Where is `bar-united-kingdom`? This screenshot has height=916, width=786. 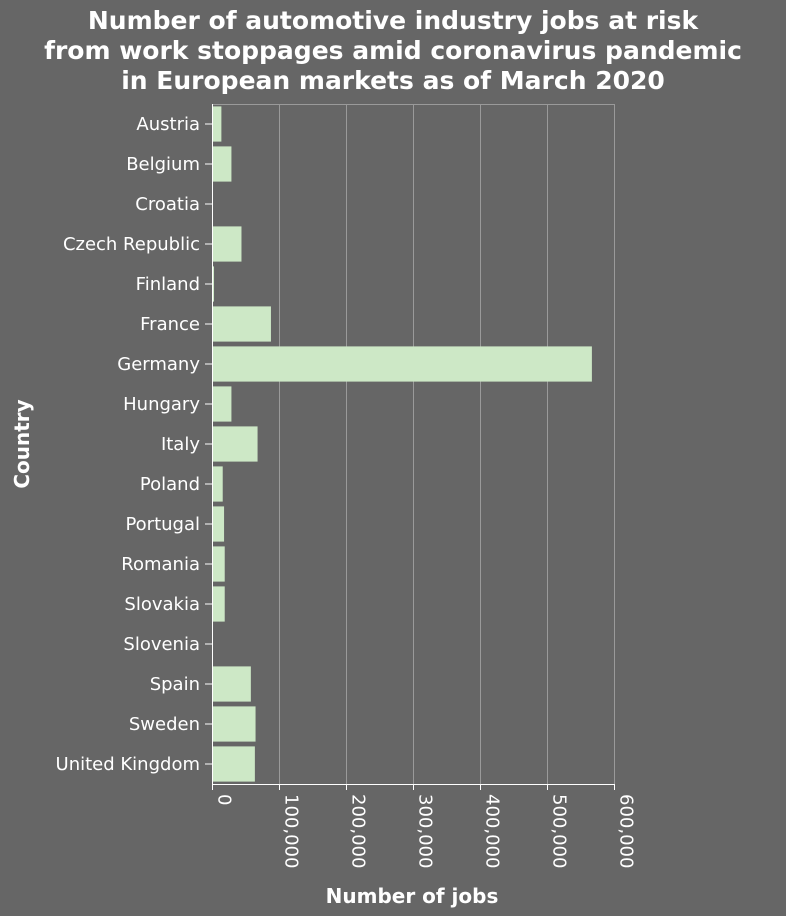
bar-united-kingdom is located at coordinates (234, 764).